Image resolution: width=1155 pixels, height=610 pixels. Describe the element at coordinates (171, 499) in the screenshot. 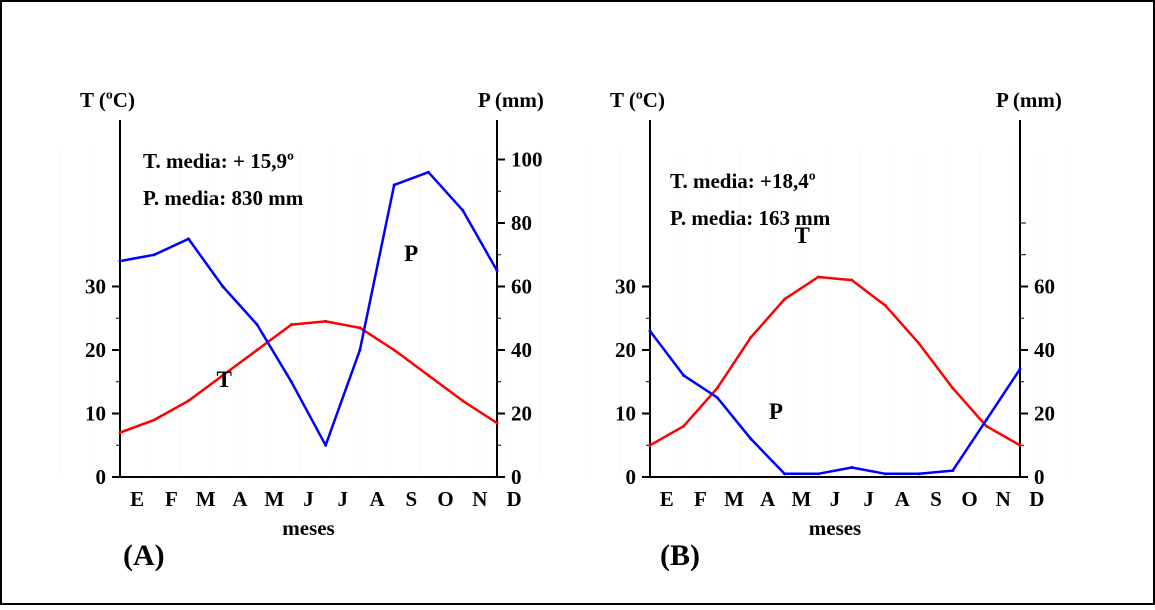

I see `chartA-month-label: F` at that location.